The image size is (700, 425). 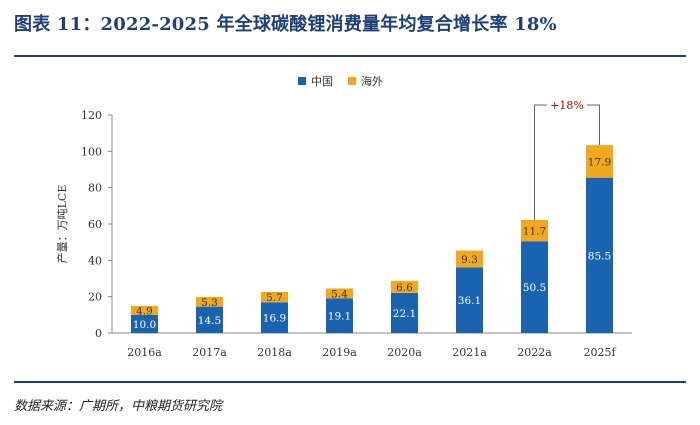 I want to click on x-tick-label: 2017a, so click(x=209, y=352).